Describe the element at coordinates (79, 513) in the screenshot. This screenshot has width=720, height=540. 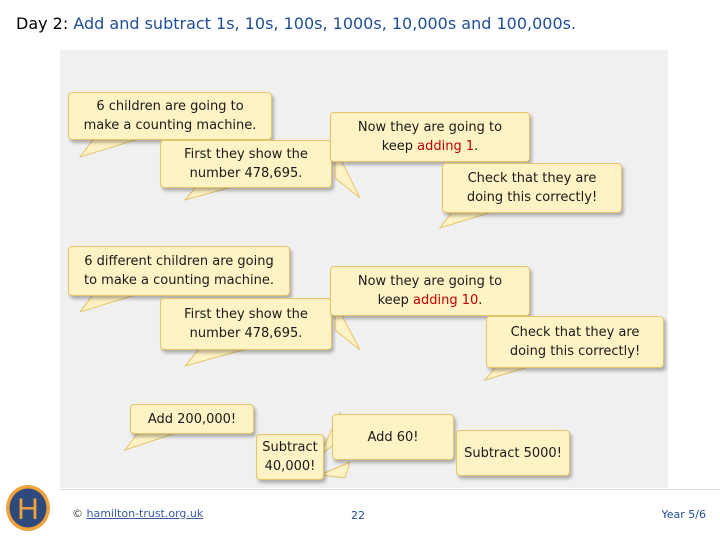
I see `copyright-symbol: ©` at that location.